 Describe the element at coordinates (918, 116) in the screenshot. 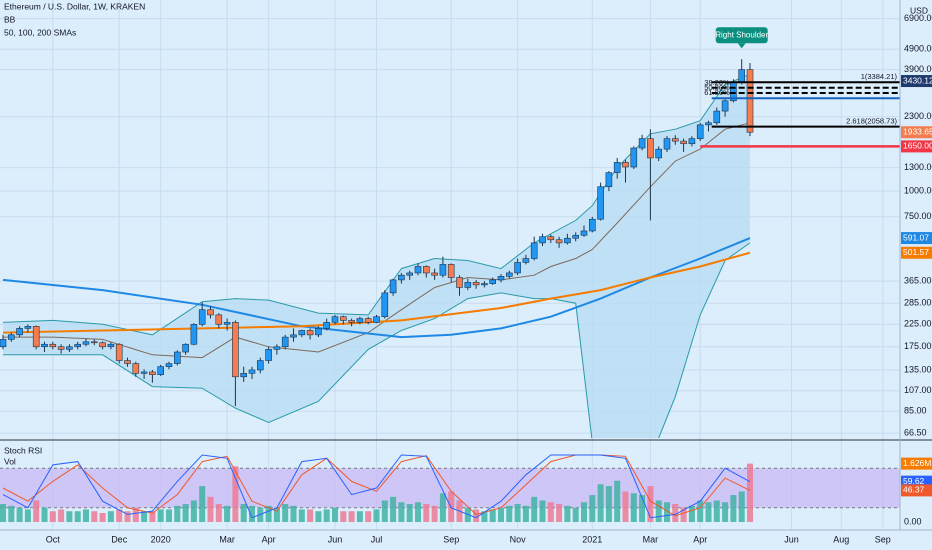

I see `y-tick-label: 2300.00` at that location.